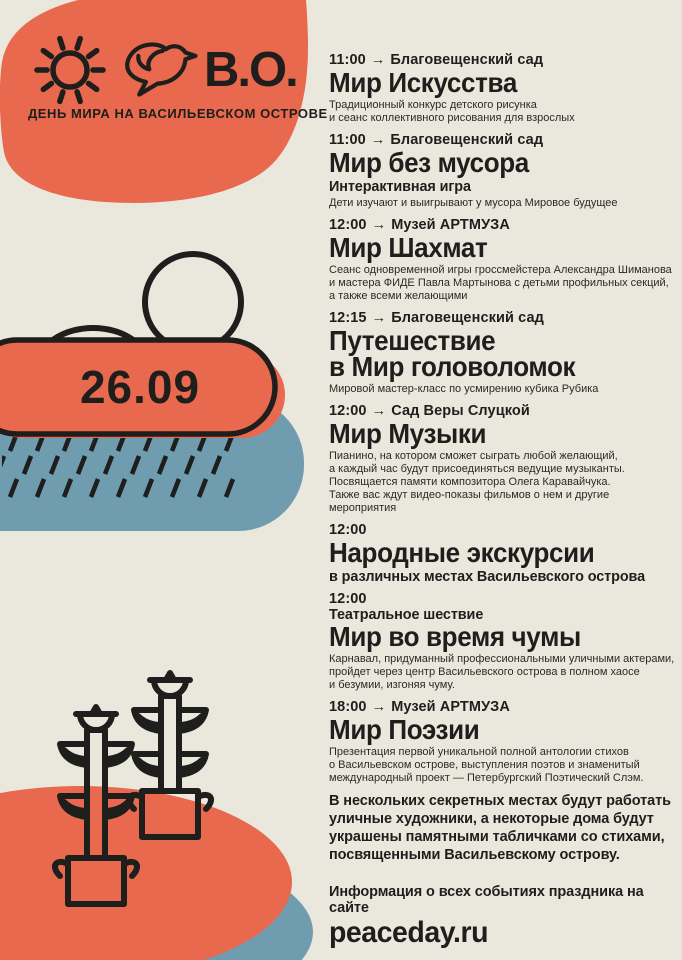  Describe the element at coordinates (348, 707) in the screenshot. I see `event-time: 18:00` at that location.